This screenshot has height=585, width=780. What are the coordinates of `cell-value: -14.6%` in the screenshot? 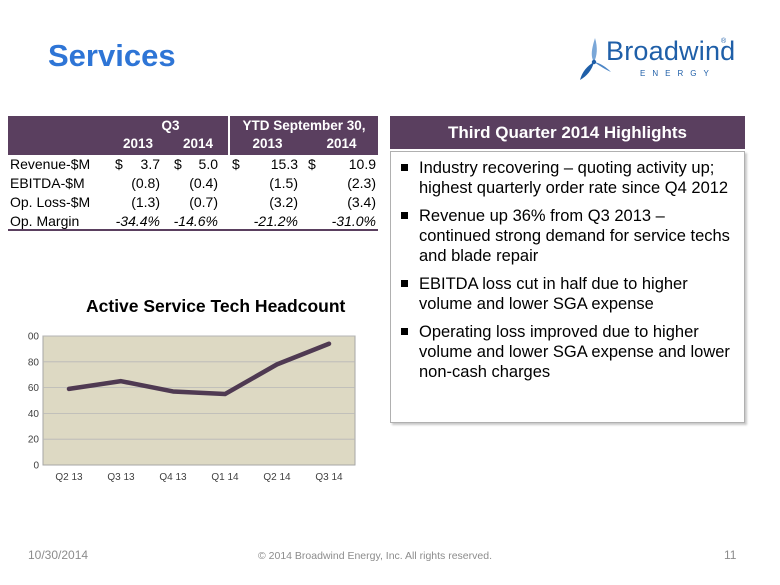 It's located at (195, 221).